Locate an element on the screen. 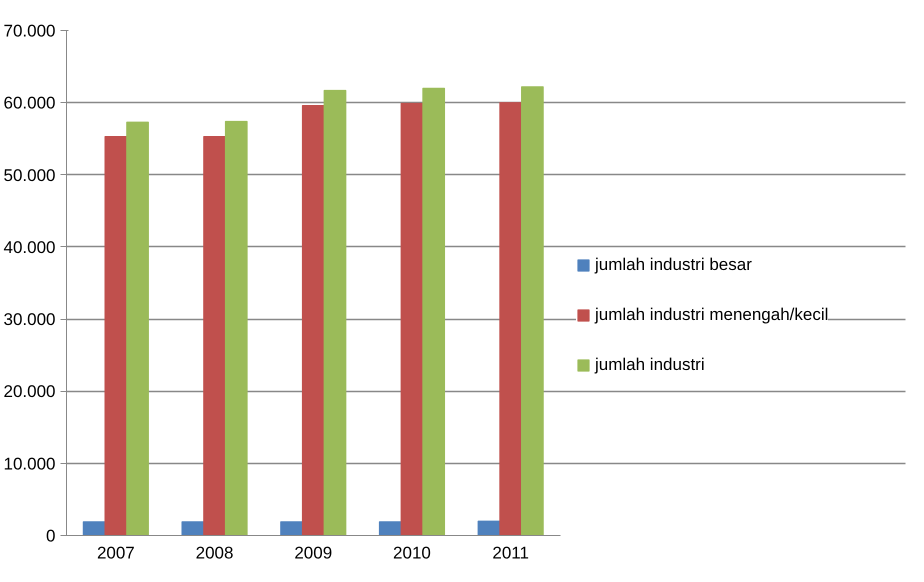 Image resolution: width=924 pixels, height=582 pixels. x-tick-label: 2008 is located at coordinates (215, 553).